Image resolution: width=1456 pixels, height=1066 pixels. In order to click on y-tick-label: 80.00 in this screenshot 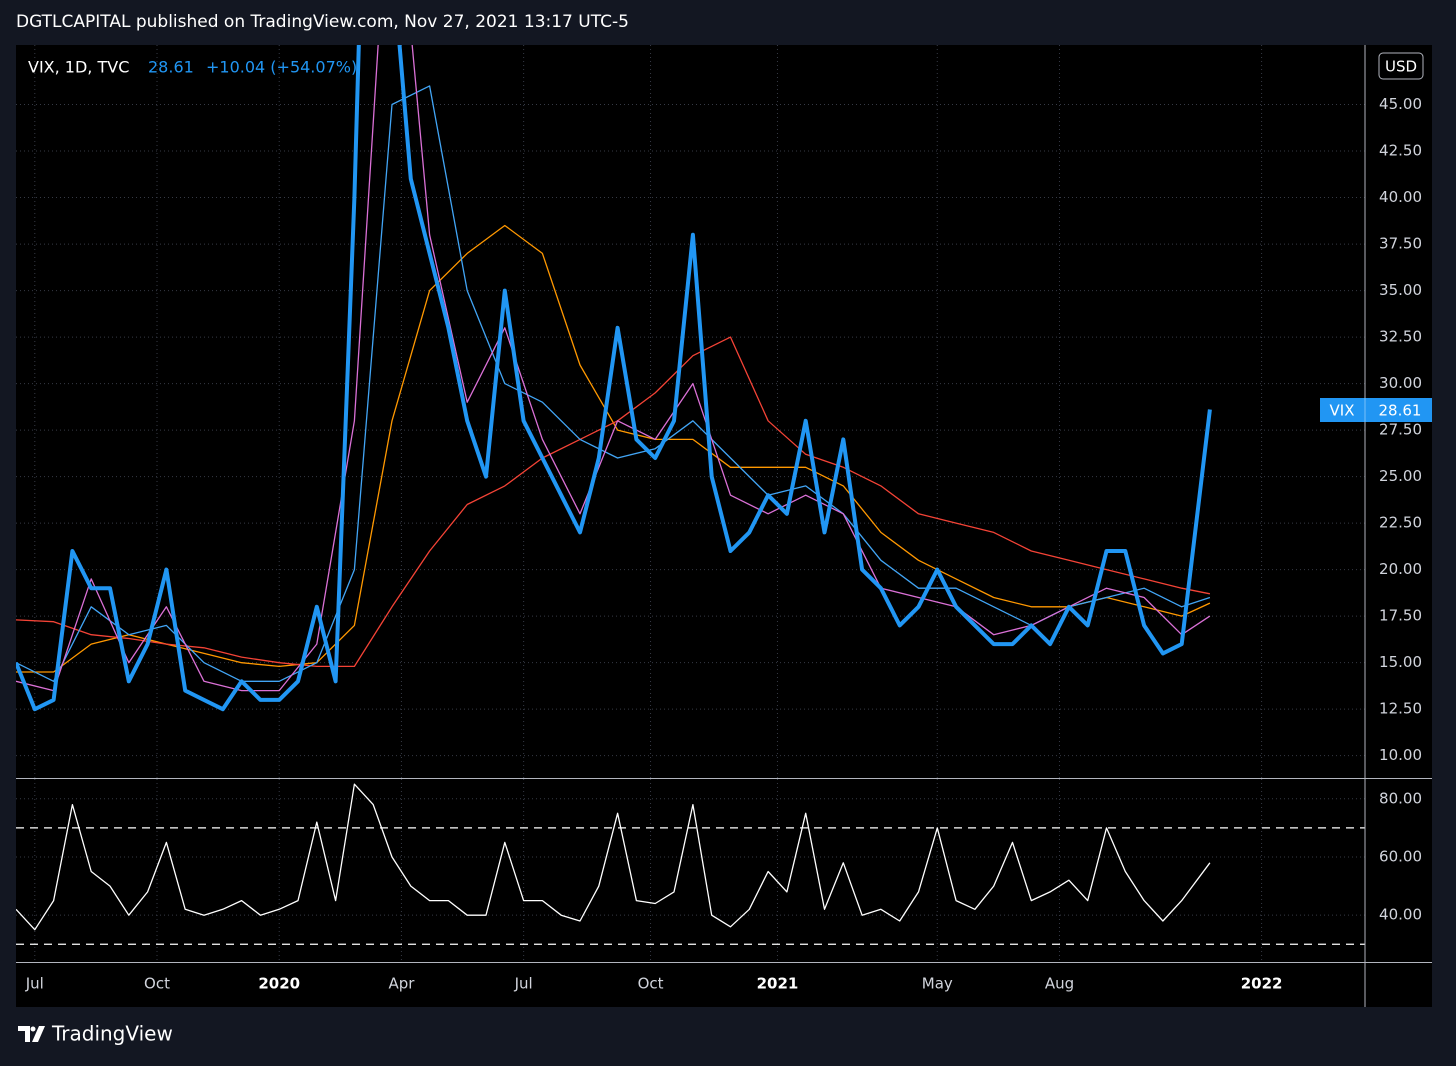, I will do `click(1400, 798)`.